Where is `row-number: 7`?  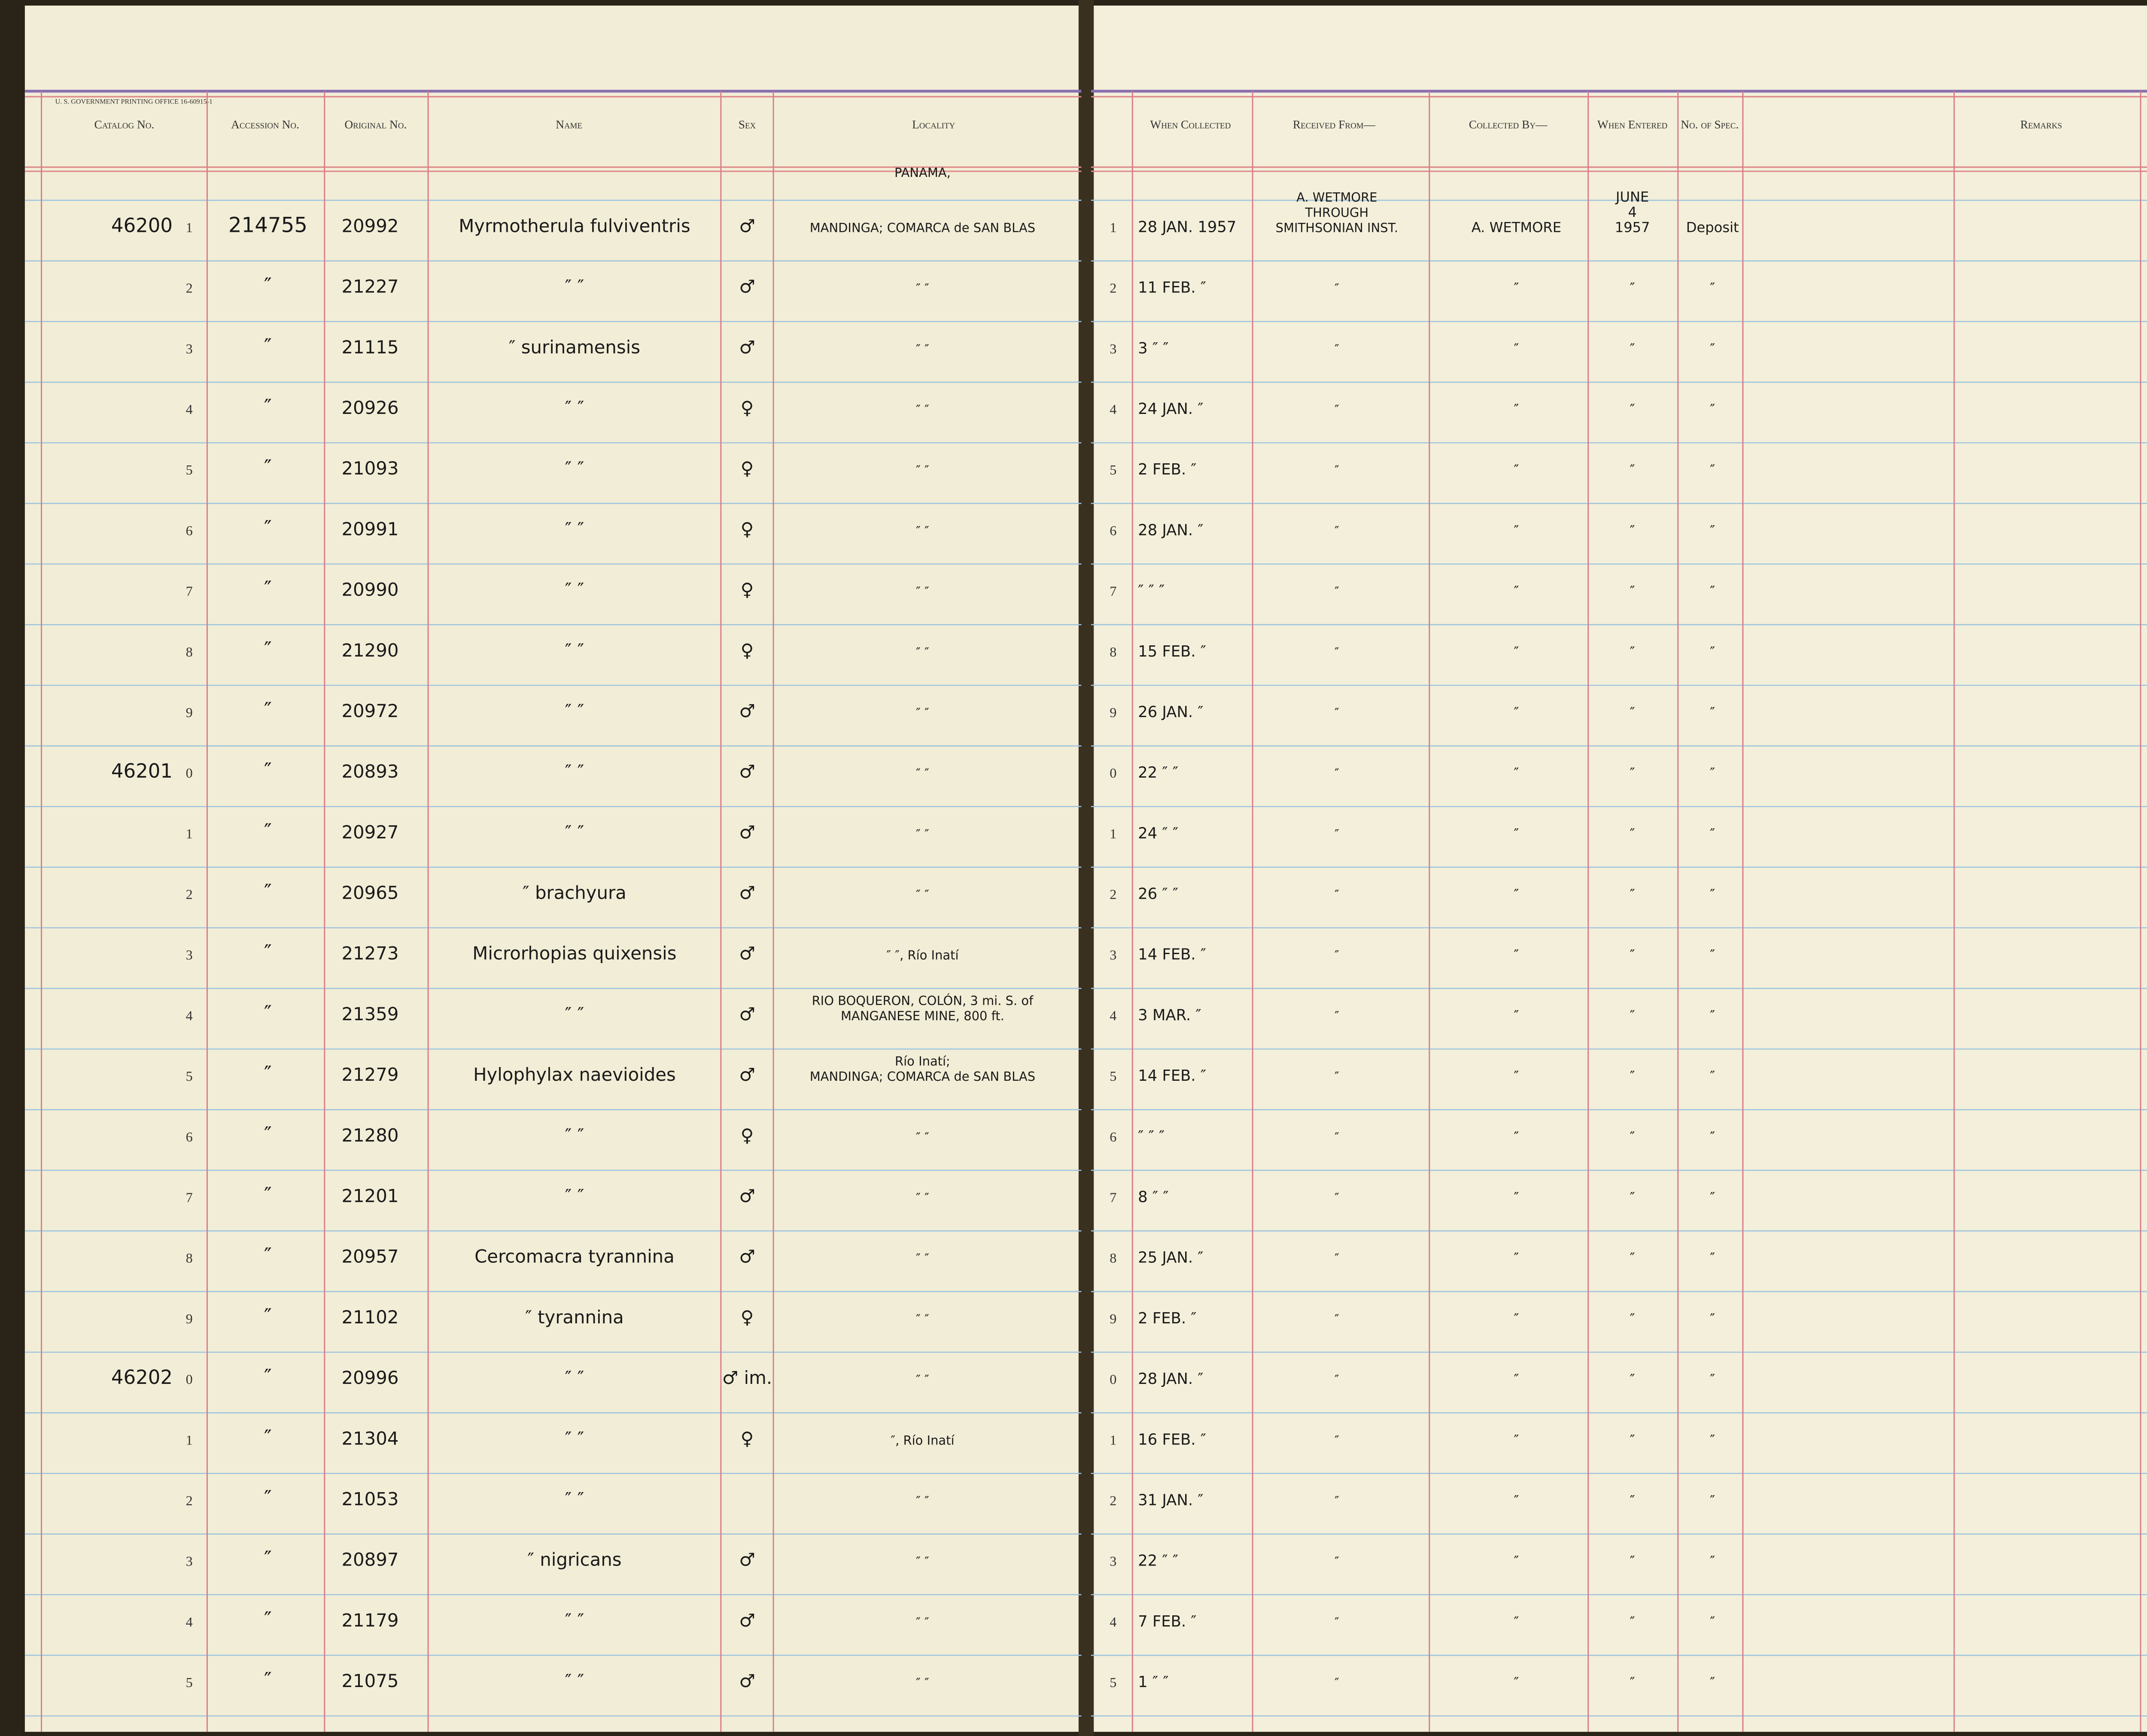 row-number: 7 is located at coordinates (189, 591).